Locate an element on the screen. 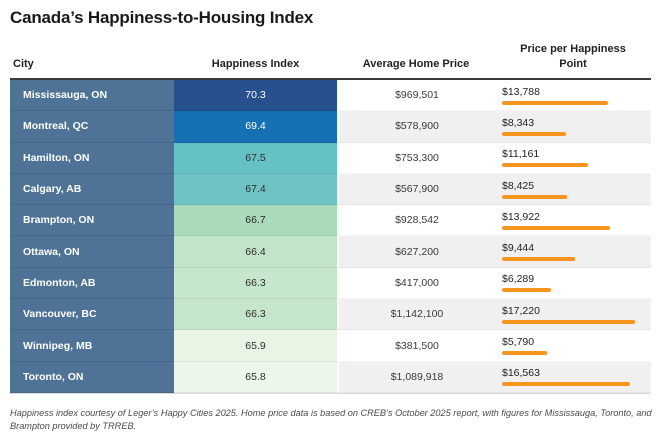 The width and height of the screenshot is (660, 441). average-home-price-value: $578,900 is located at coordinates (417, 126).